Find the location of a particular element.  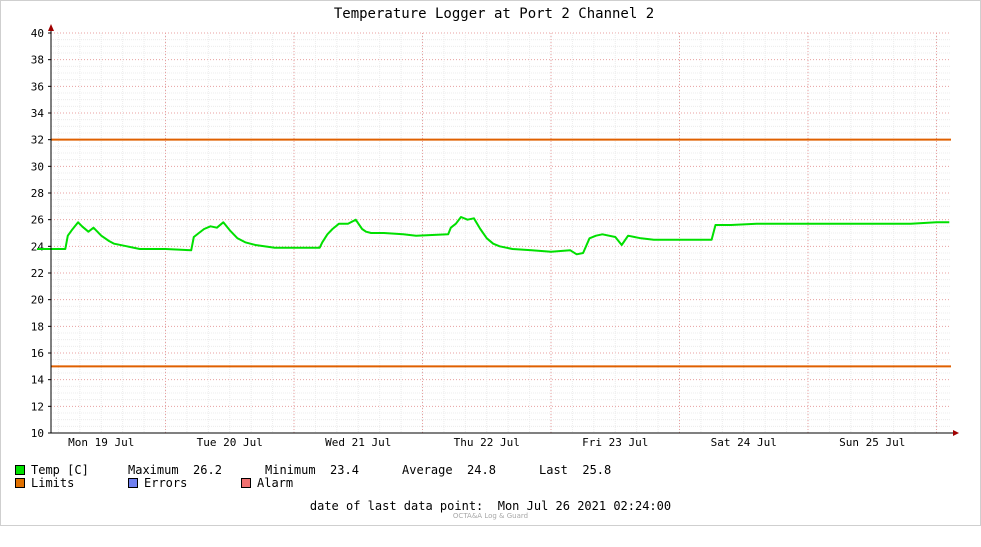

legend-last: Last 25.8 is located at coordinates (575, 470).